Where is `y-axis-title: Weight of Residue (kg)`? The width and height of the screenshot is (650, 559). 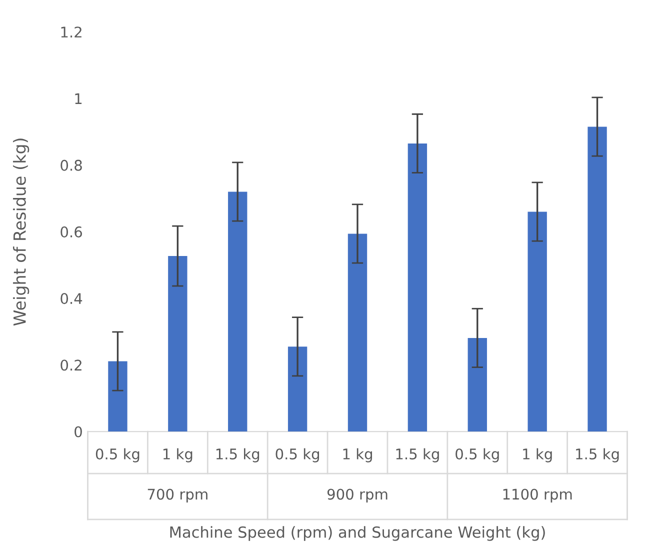 y-axis-title: Weight of Residue (kg) is located at coordinates (21, 232).